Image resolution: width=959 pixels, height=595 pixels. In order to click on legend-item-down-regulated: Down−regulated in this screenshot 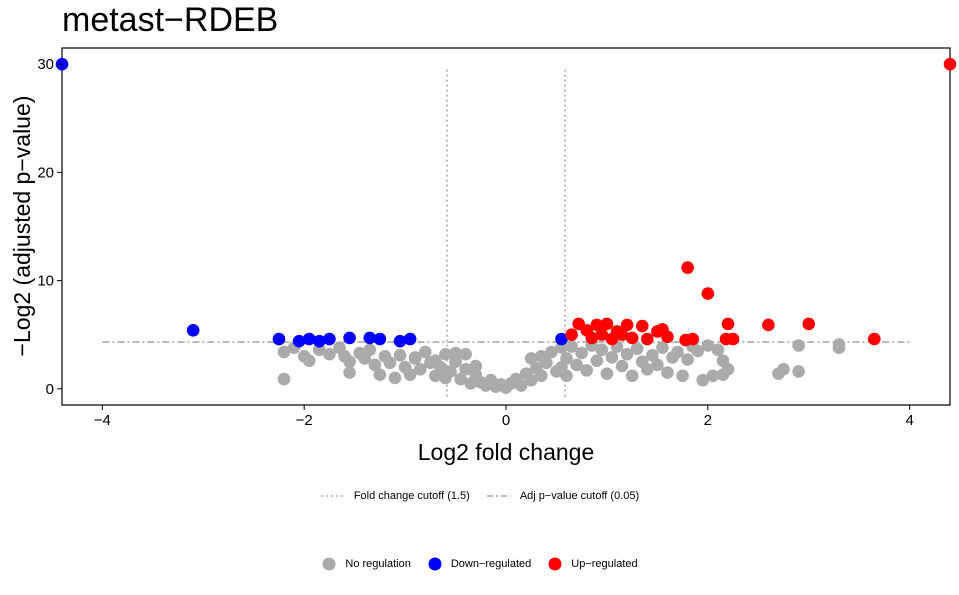, I will do `click(479, 564)`.